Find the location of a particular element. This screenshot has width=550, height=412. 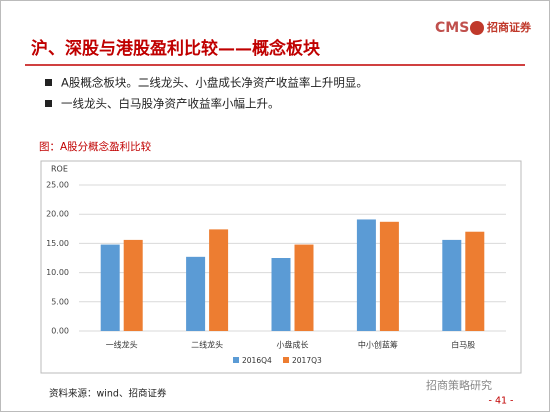

y-tick-label: 25.00 is located at coordinates (57, 185).